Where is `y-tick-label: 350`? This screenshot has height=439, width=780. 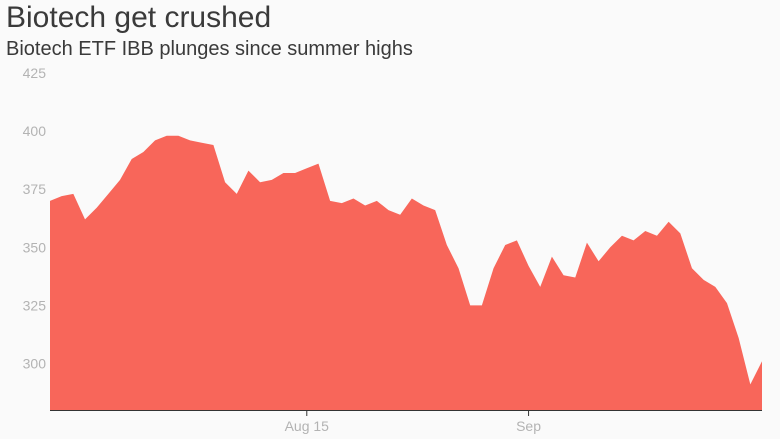 y-tick-label: 350 is located at coordinates (35, 247).